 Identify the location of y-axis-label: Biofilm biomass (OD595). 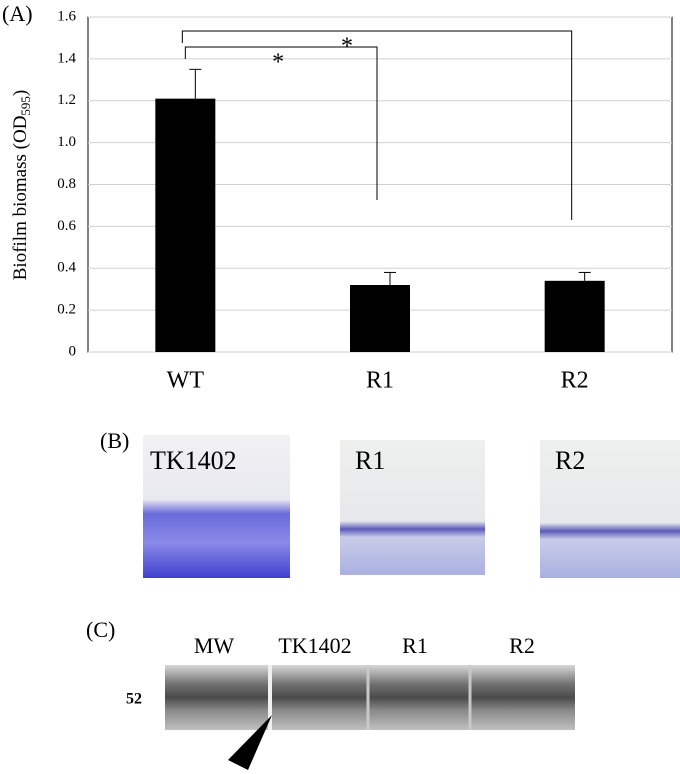
(21, 185).